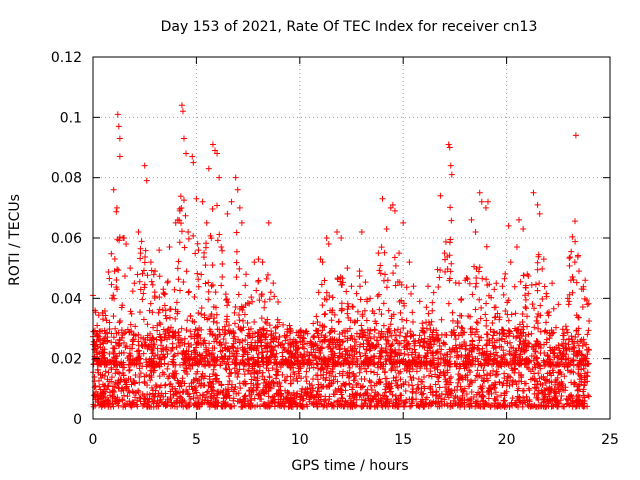  I want to click on y-tick-label: 0.06, so click(66, 239).